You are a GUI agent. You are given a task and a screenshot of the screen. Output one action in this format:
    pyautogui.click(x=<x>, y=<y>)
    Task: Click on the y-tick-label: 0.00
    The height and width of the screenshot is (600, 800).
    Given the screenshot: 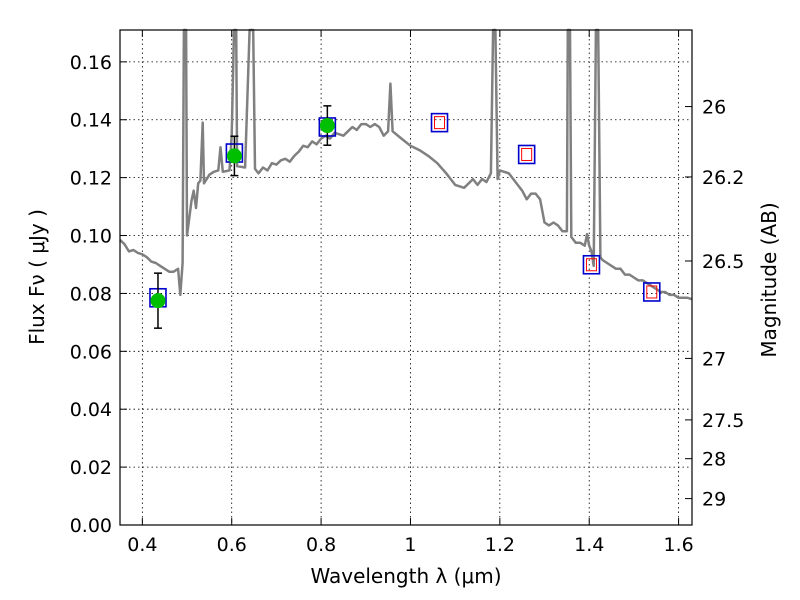 What is the action you would take?
    pyautogui.click(x=91, y=526)
    